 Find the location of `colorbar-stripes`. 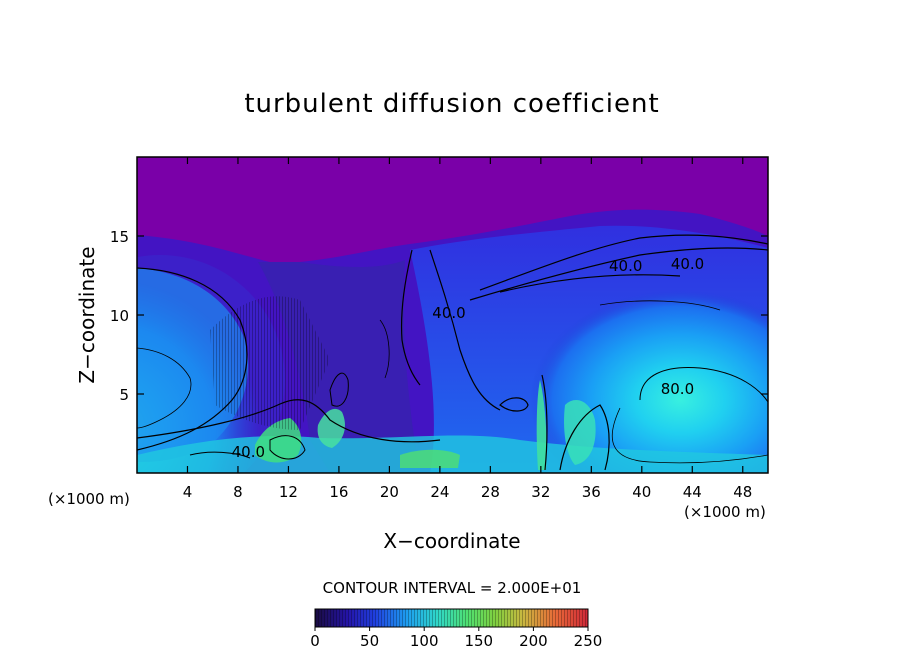

colorbar-stripes is located at coordinates (451, 618).